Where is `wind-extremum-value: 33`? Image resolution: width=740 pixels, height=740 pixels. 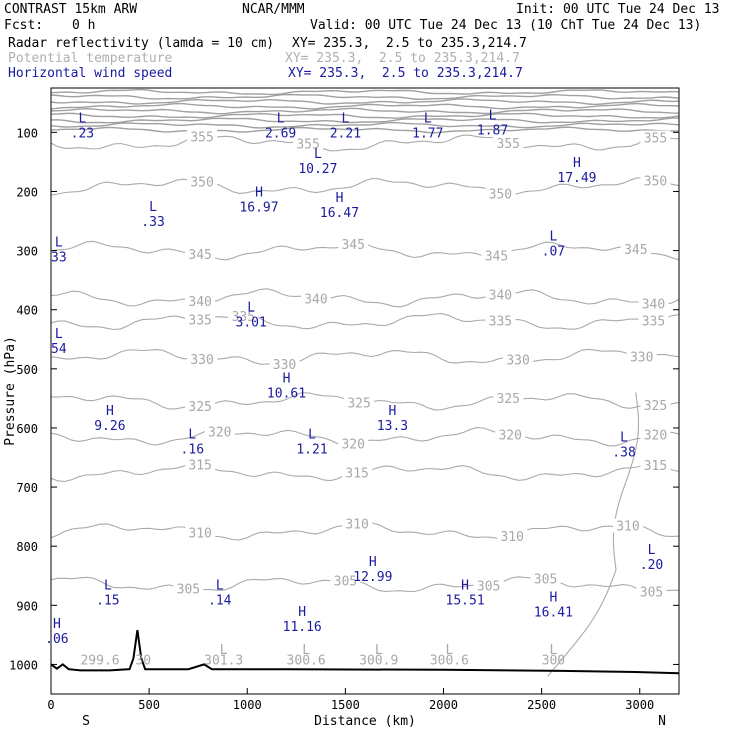 wind-extremum-value: 33 is located at coordinates (59, 258).